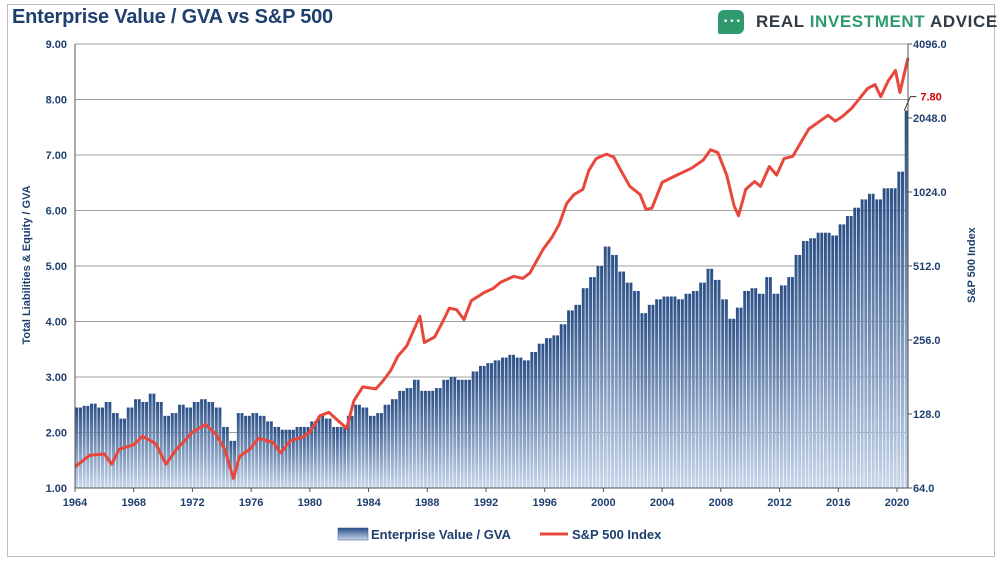 The image size is (1003, 562). Describe the element at coordinates (930, 98) in the screenshot. I see `callout-label: 7.80` at that location.